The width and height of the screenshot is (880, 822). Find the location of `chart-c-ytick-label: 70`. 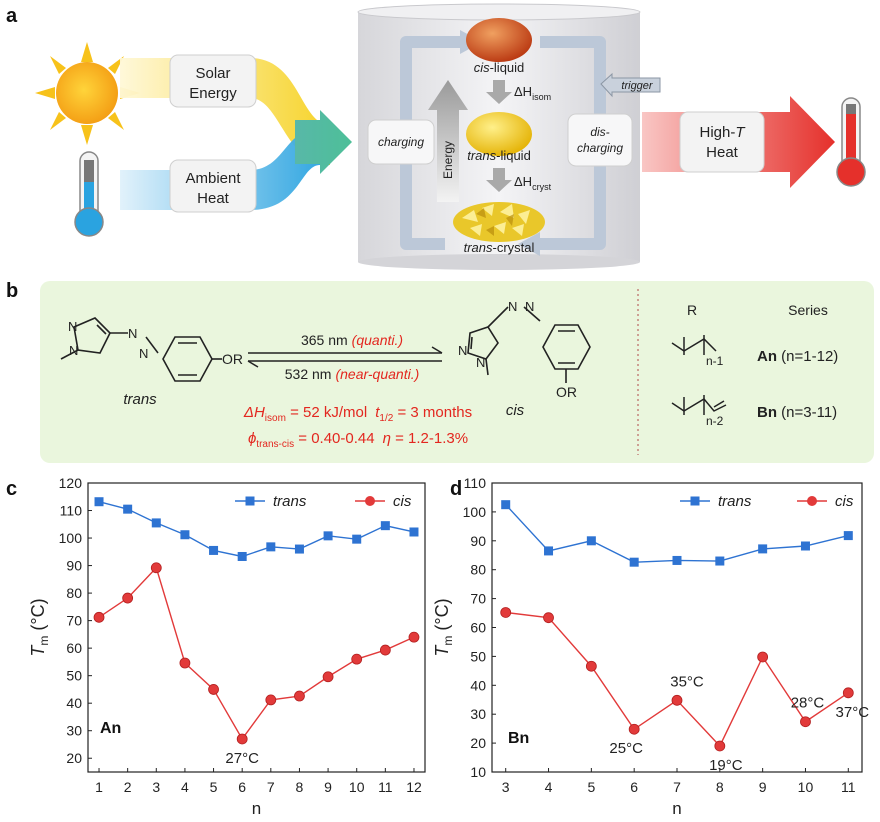

chart-c-ytick-label: 70 is located at coordinates (74, 621).